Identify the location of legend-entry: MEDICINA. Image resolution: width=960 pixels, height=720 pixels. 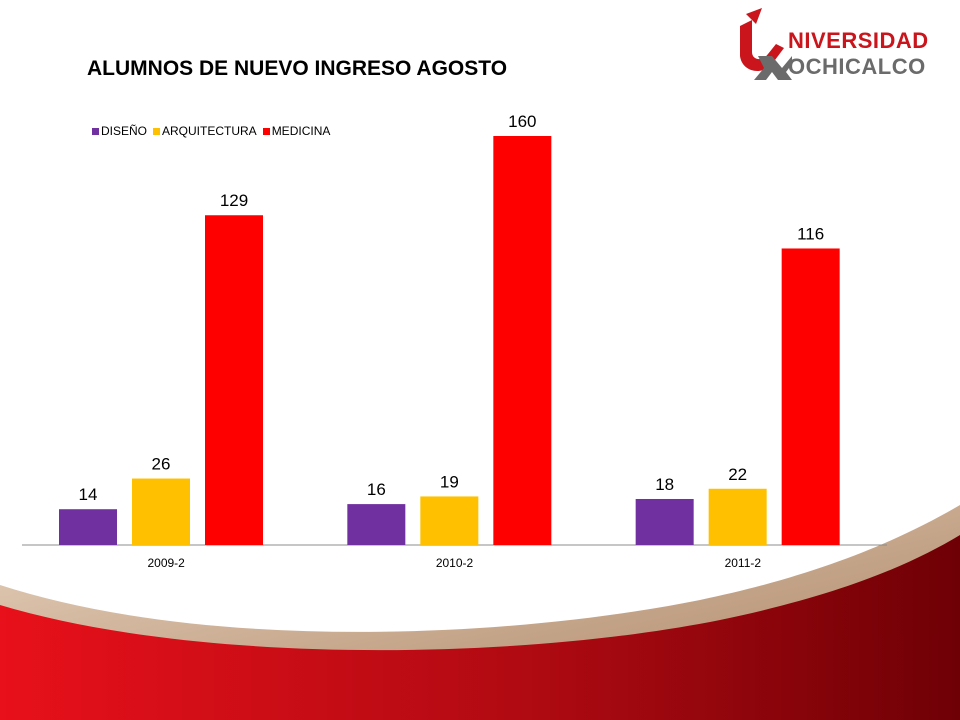
(296, 131).